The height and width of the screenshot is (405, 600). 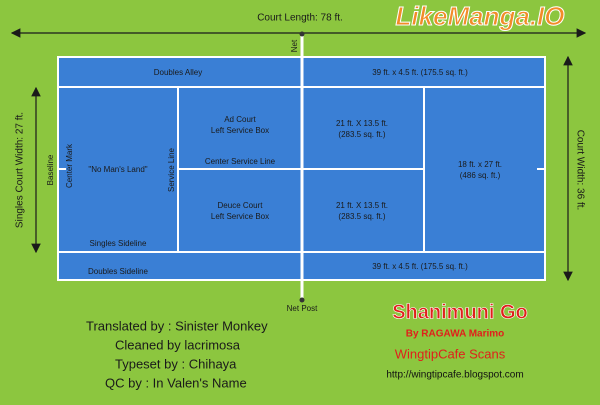 What do you see at coordinates (302, 308) in the screenshot?
I see `net-post-label: Net Post` at bounding box center [302, 308].